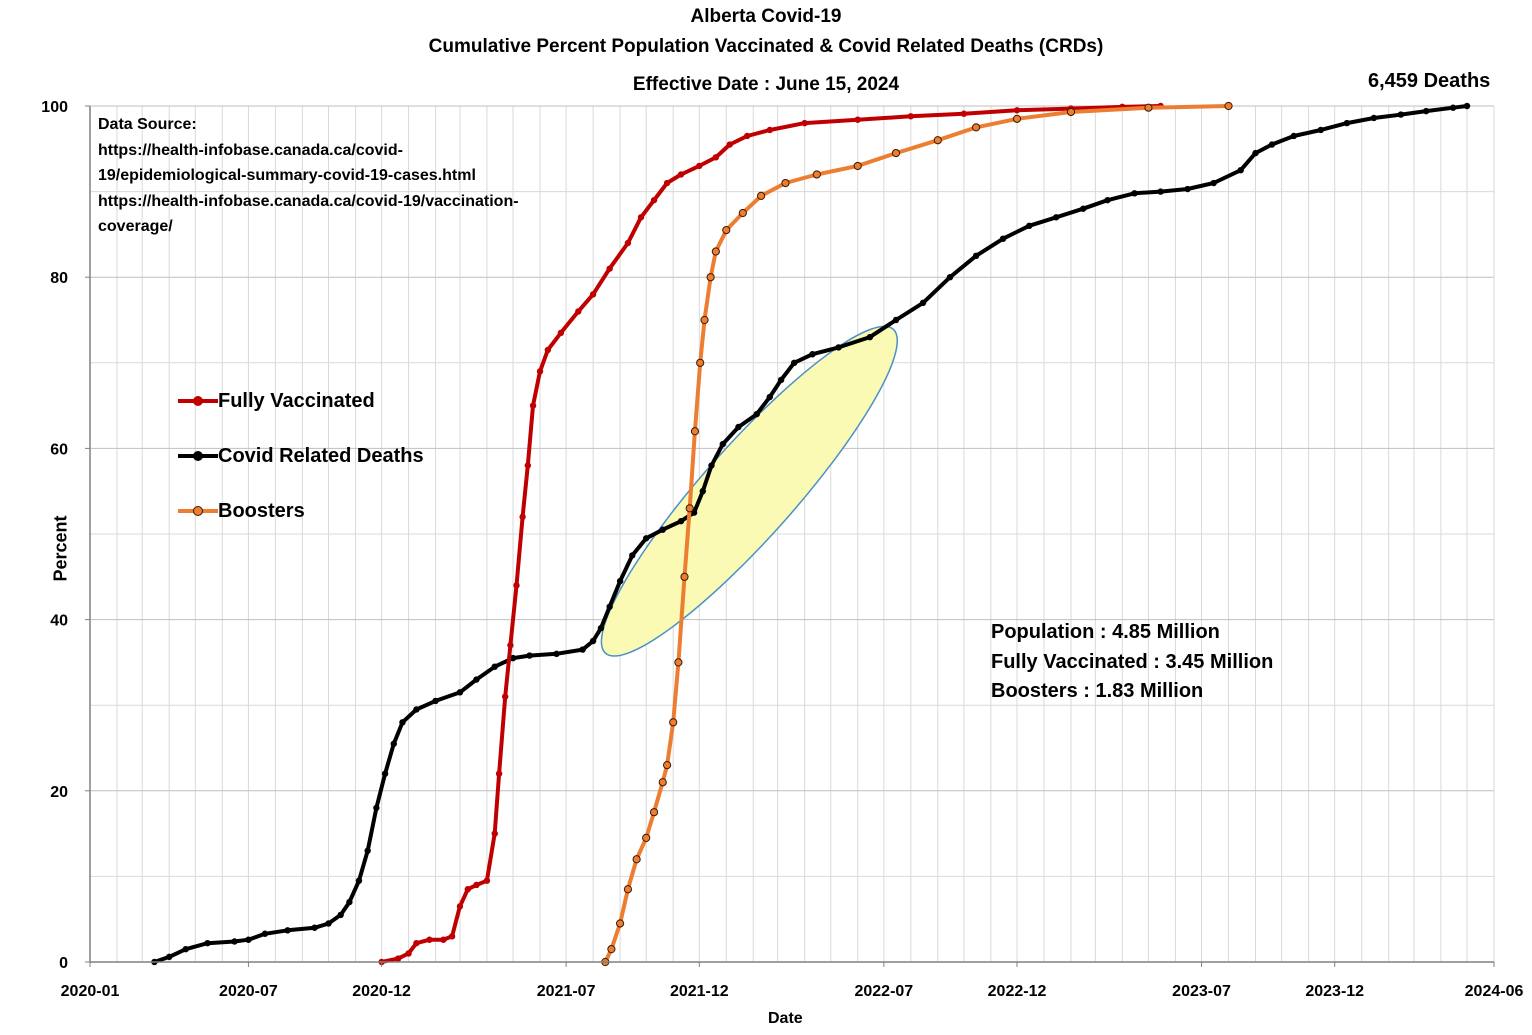 This screenshot has width=1532, height=1035. Describe the element at coordinates (59, 449) in the screenshot. I see `y-tick-label: 60` at that location.